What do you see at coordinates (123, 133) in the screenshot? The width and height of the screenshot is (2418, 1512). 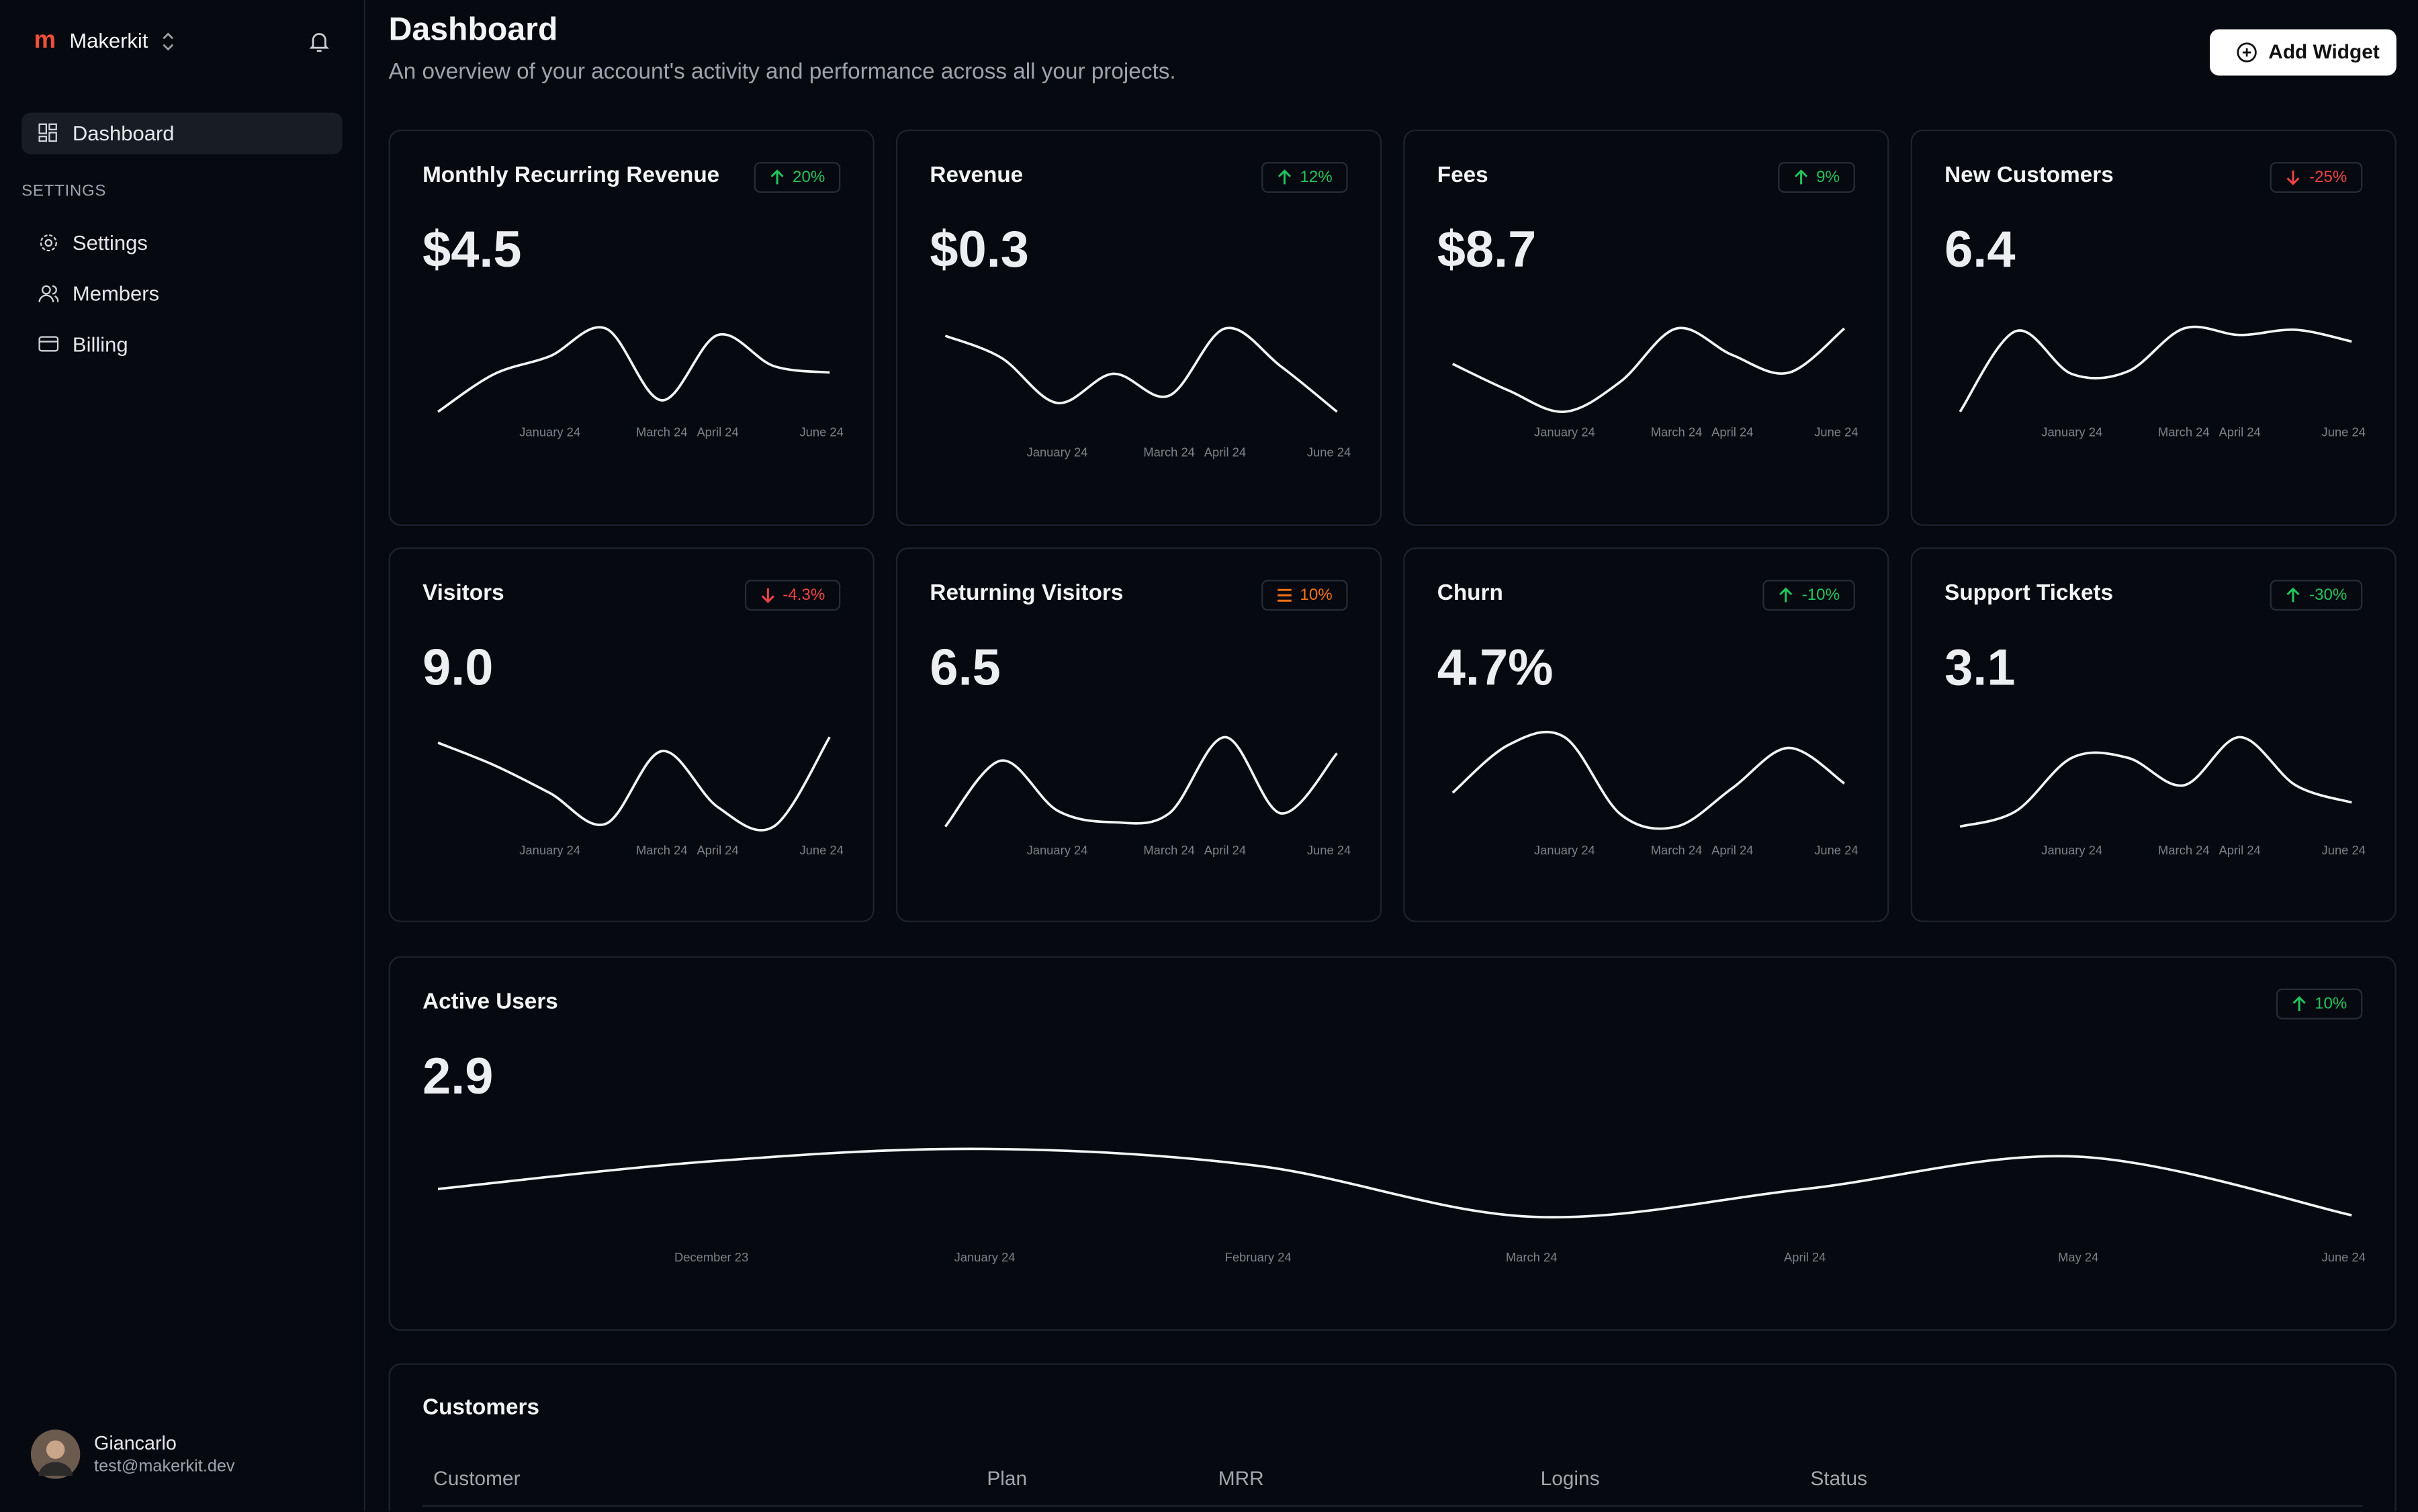 I see `nav-label: Dashboard` at bounding box center [123, 133].